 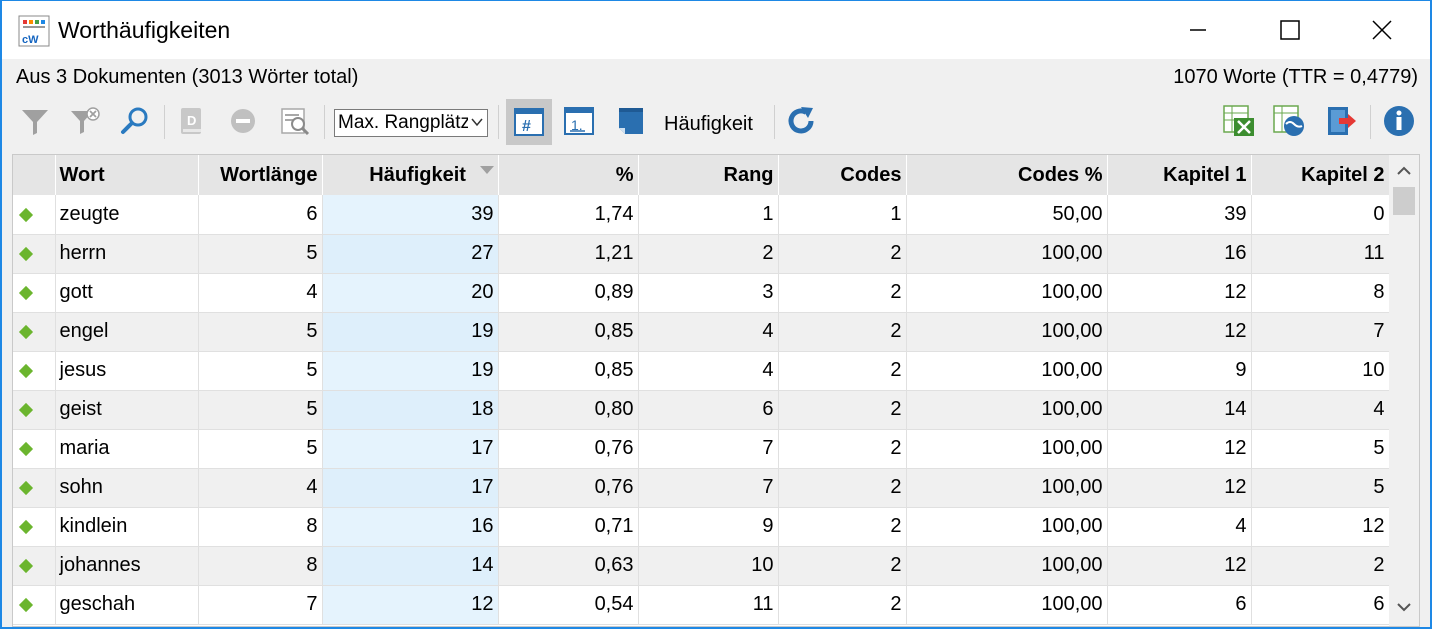 What do you see at coordinates (1179, 175) in the screenshot?
I see `column-header-kapitel-1: Kapitel 1` at bounding box center [1179, 175].